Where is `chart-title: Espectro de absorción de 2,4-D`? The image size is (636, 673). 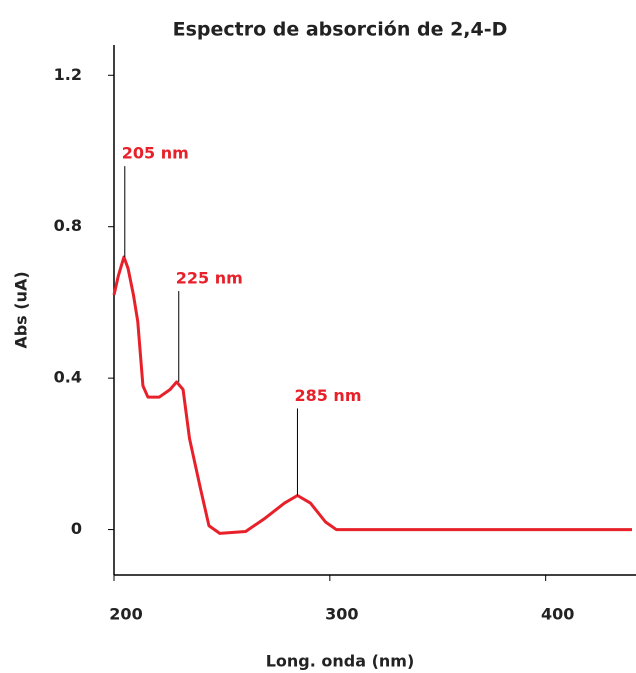 chart-title: Espectro de absorción de 2,4-D is located at coordinates (340, 30).